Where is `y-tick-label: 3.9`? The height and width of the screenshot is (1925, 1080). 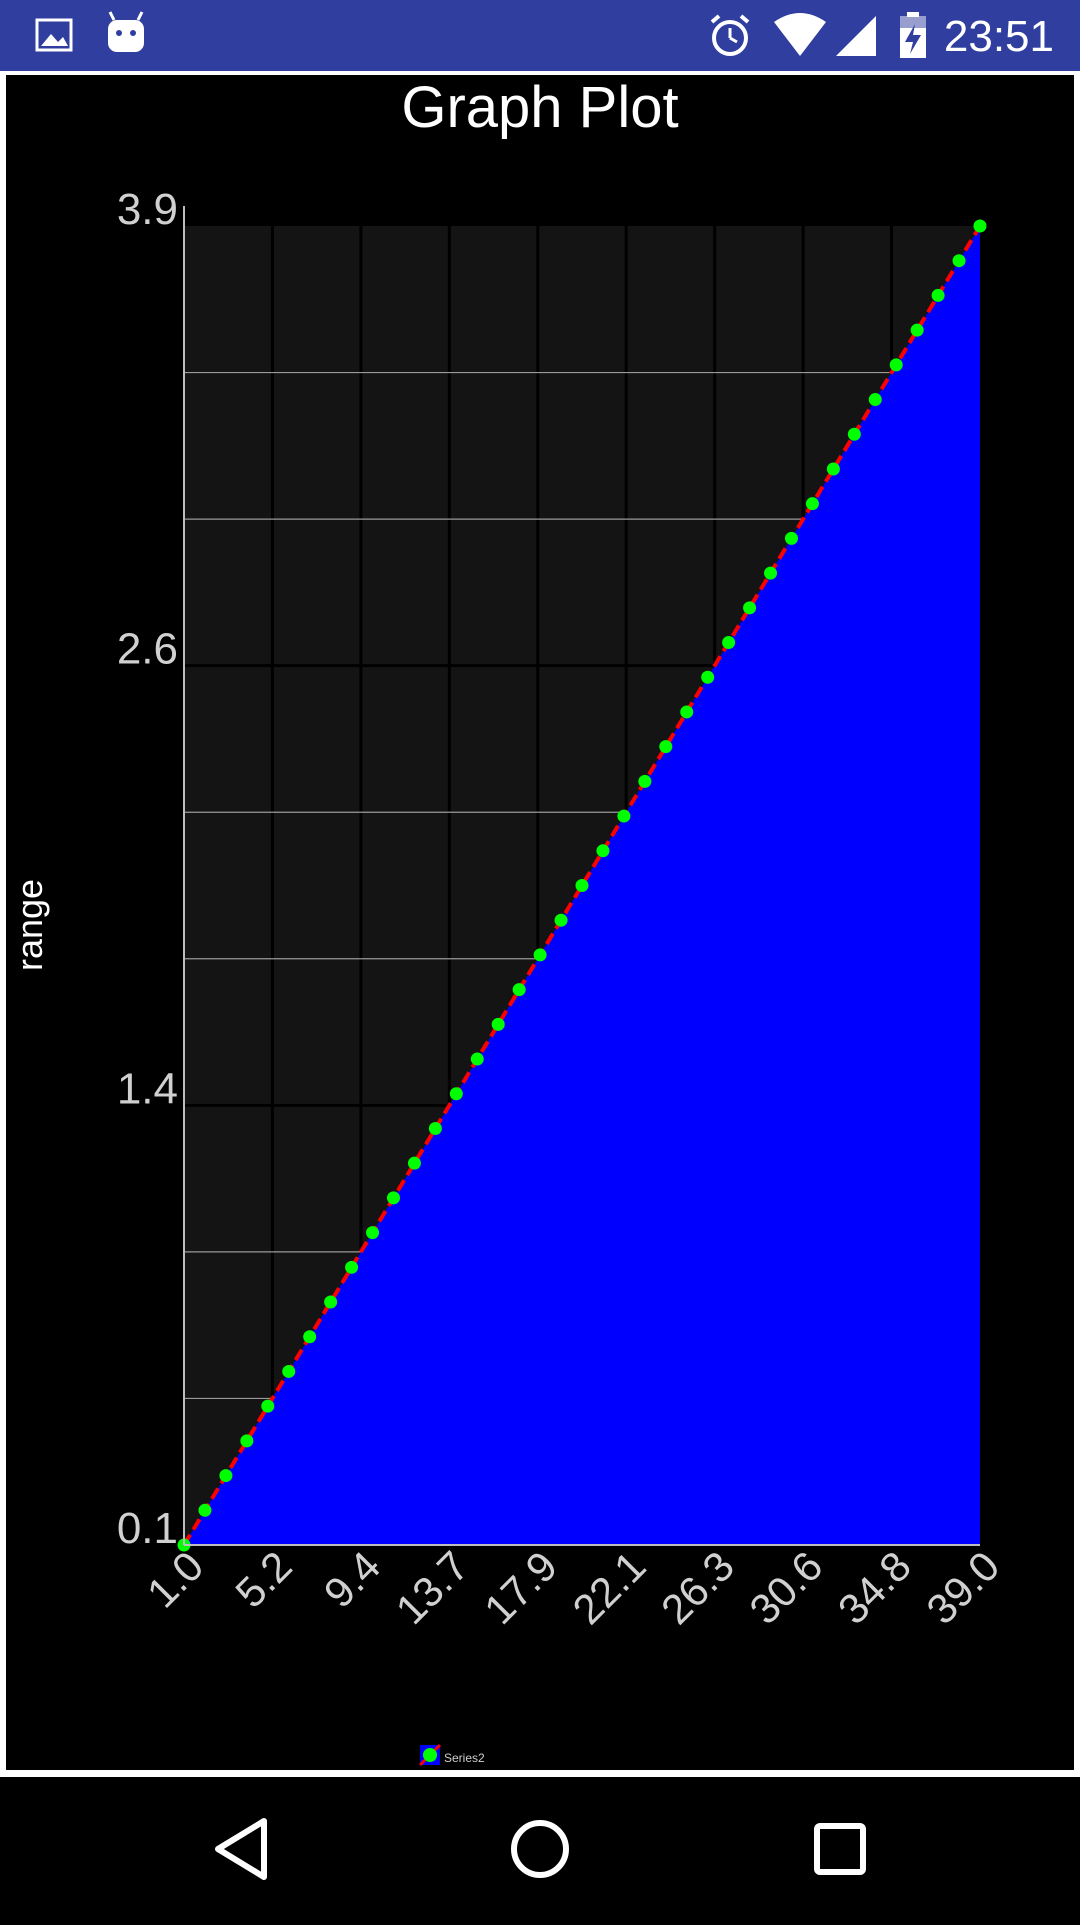
y-tick-label: 3.9 is located at coordinates (147, 209).